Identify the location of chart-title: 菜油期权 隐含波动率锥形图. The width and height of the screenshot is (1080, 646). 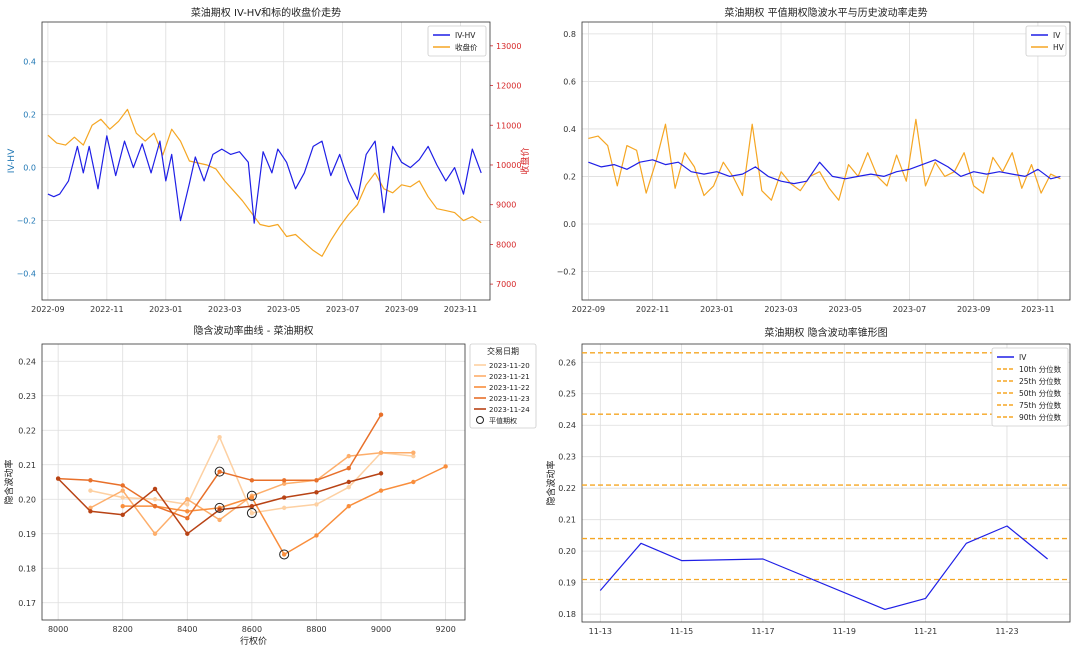
(825, 332).